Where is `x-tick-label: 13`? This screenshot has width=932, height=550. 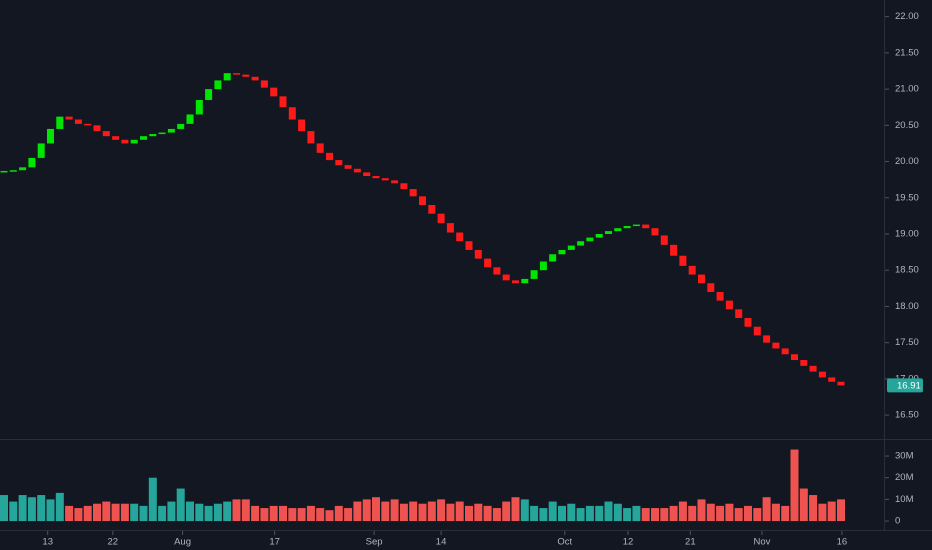
x-tick-label: 13 is located at coordinates (47, 542).